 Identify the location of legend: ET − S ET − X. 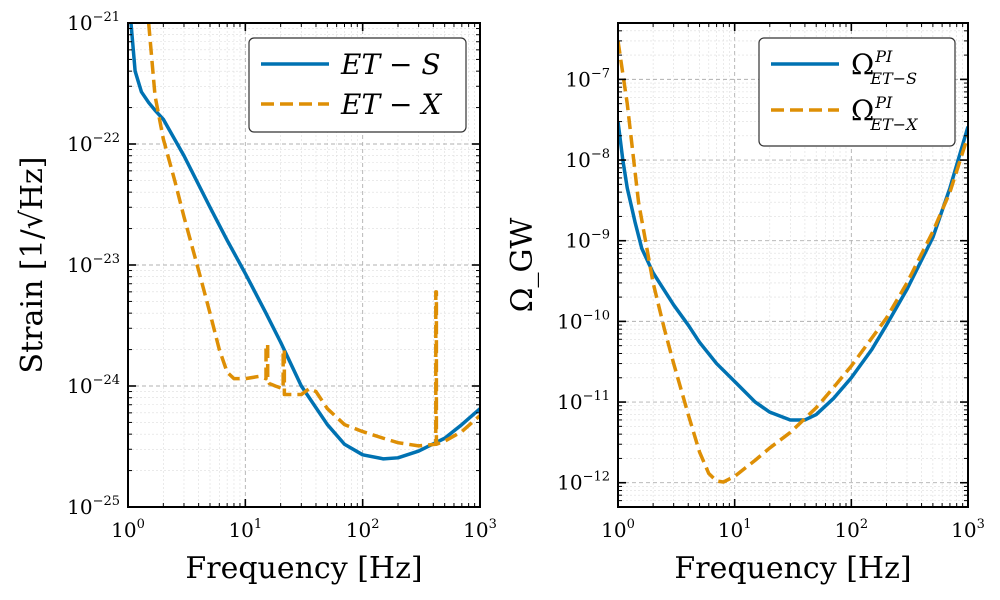
(357, 85).